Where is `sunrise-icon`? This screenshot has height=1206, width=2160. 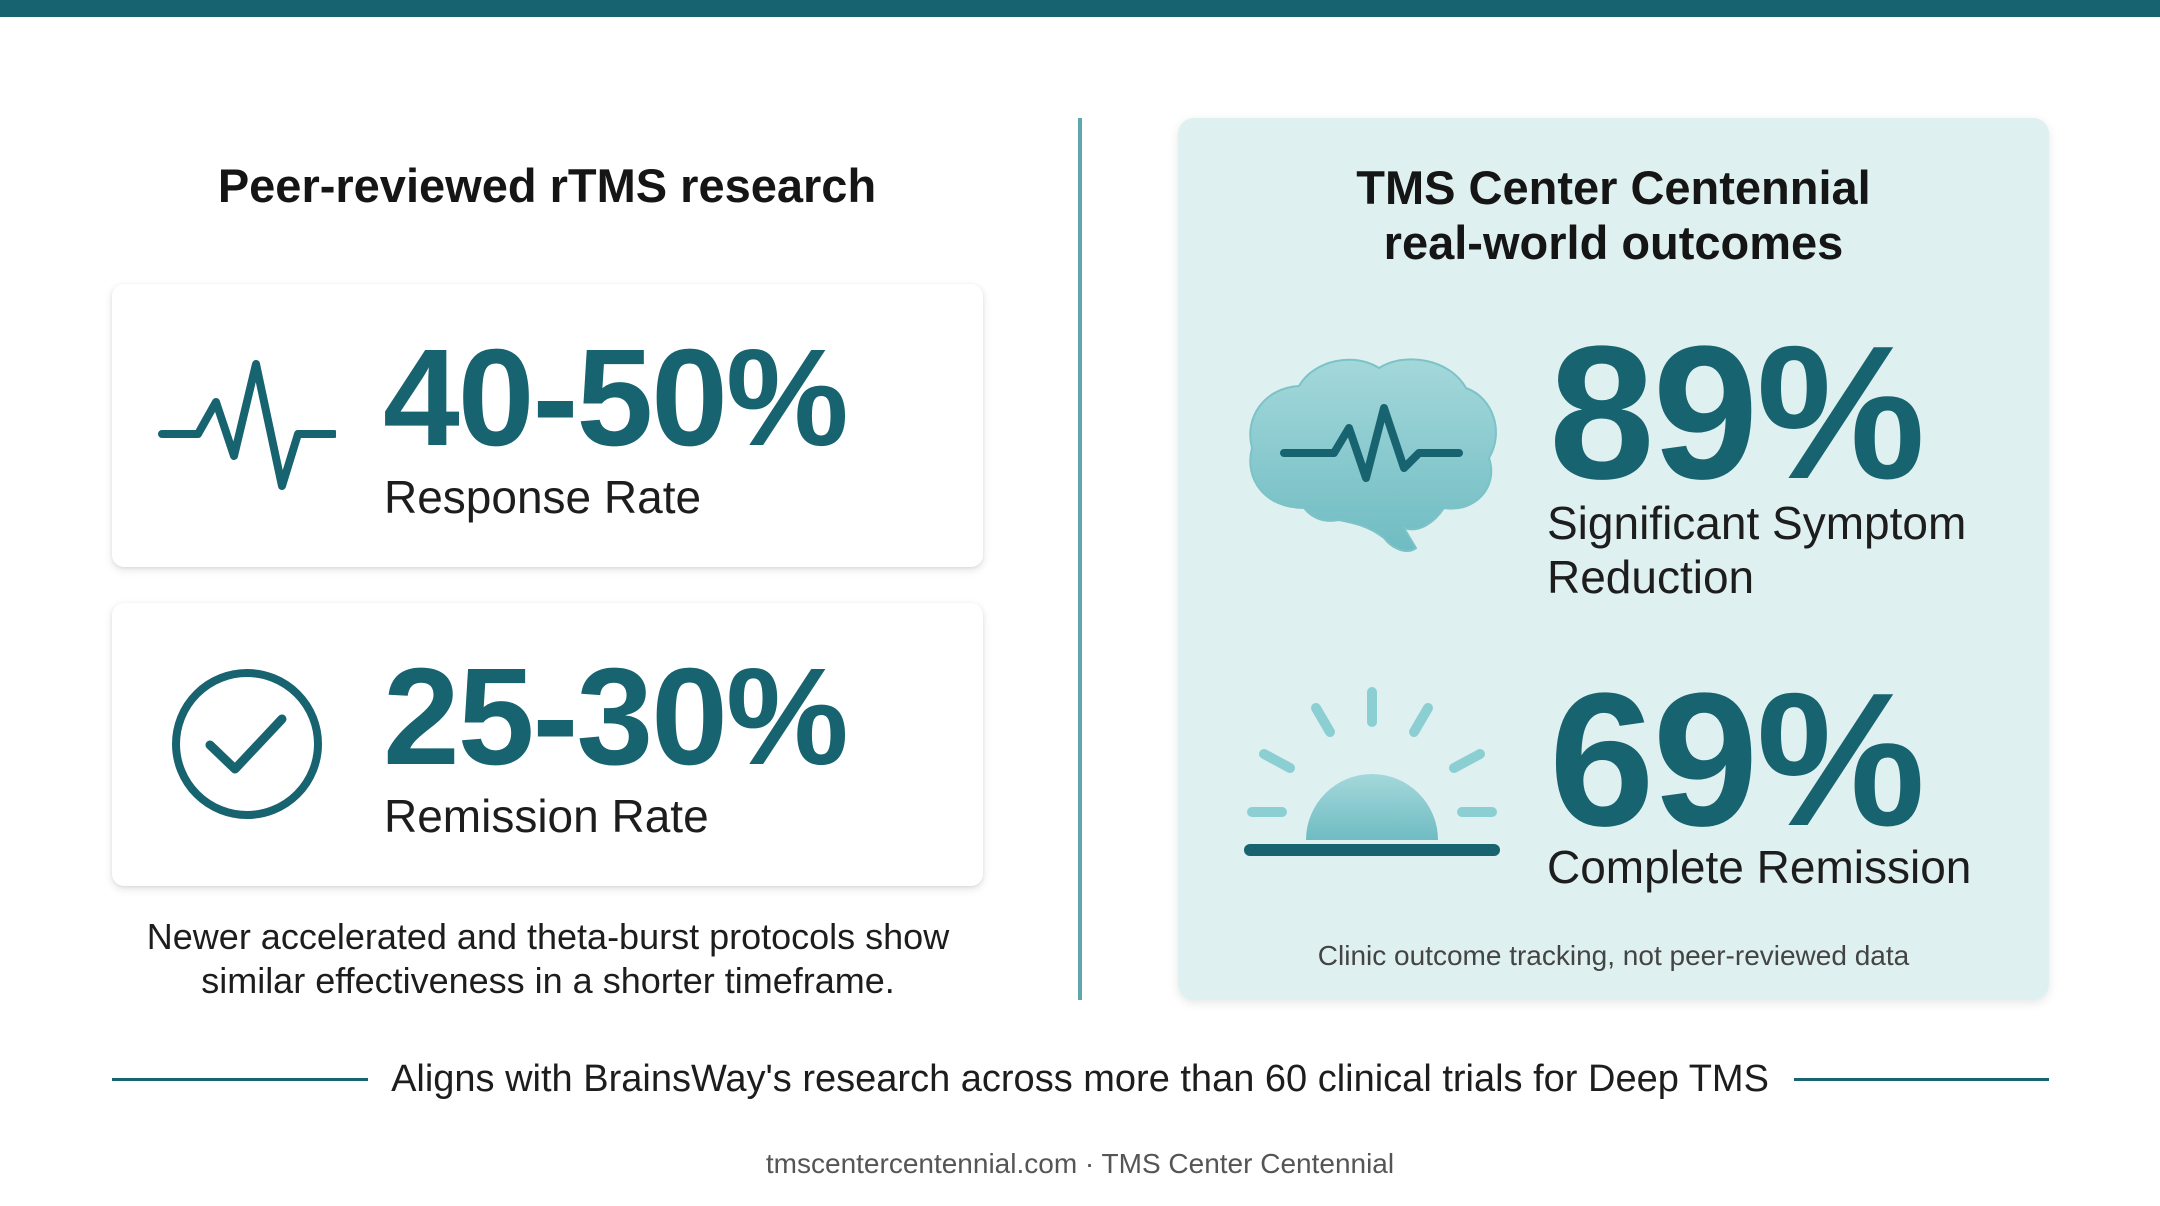
sunrise-icon is located at coordinates (1372, 771).